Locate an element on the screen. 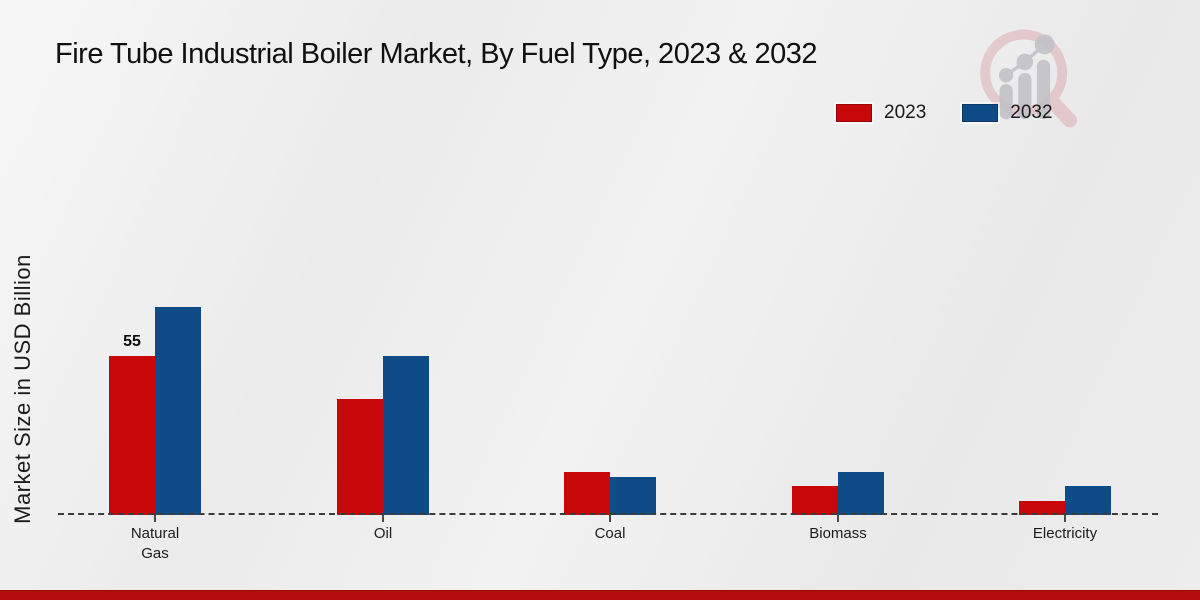 The height and width of the screenshot is (600, 1200). category-label-biomass: Biomass is located at coordinates (838, 533).